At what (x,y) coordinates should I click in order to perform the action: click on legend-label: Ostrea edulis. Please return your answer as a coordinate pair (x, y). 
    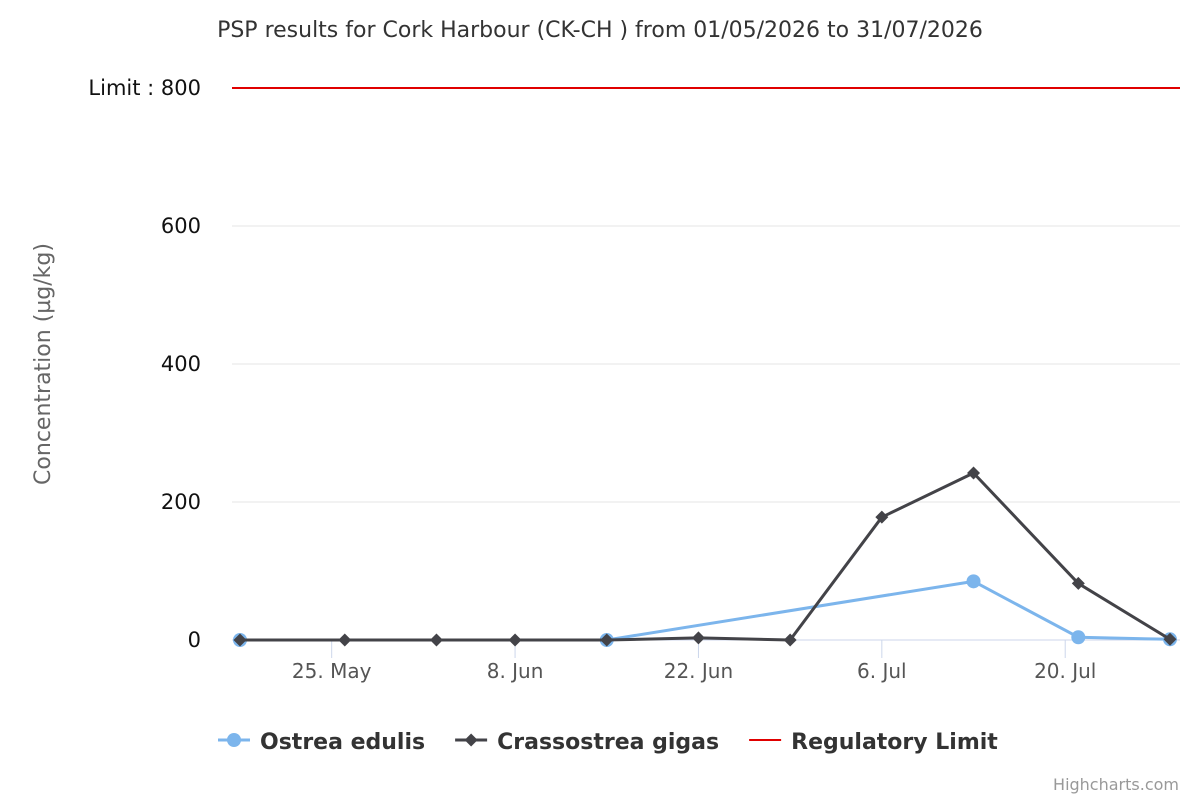
    Looking at the image, I should click on (342, 742).